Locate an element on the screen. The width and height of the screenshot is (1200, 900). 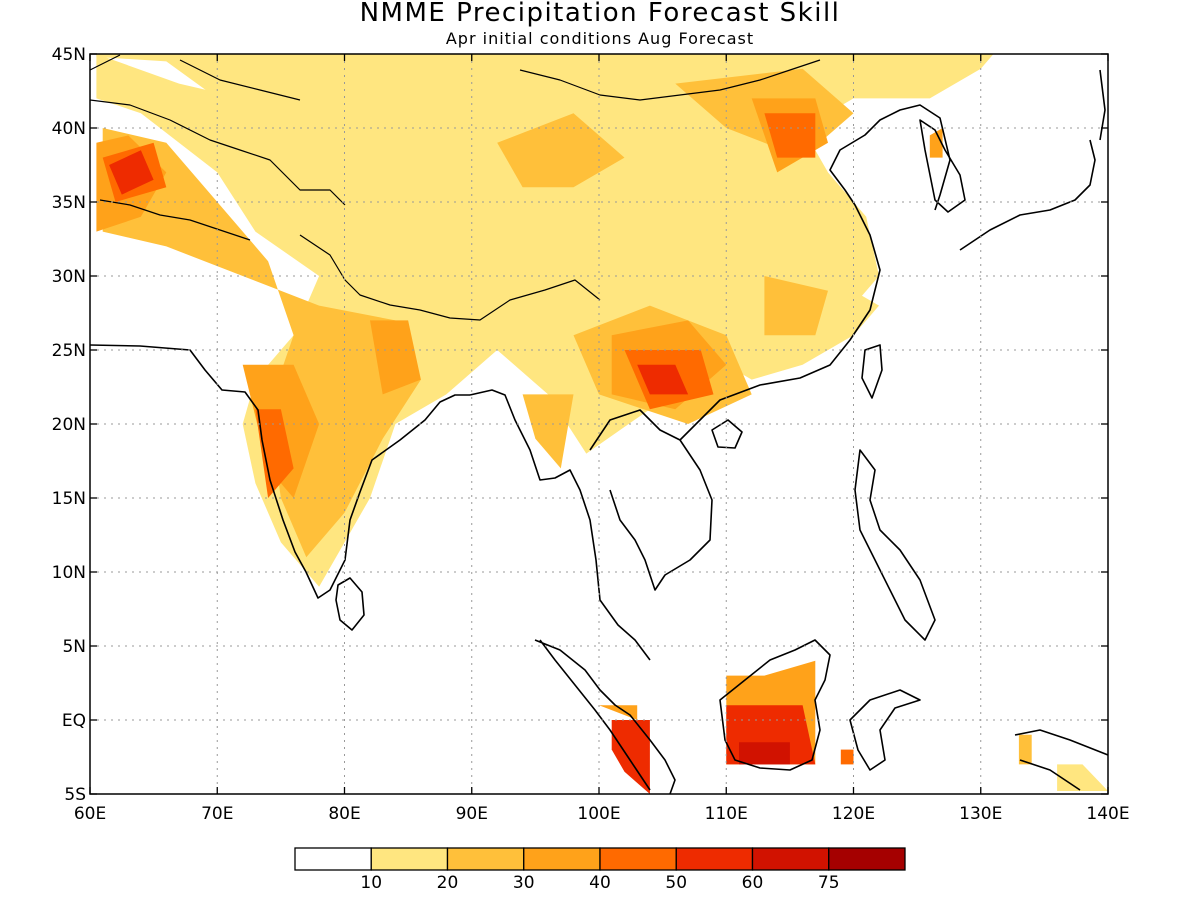
x-tick-label: 110E is located at coordinates (726, 814).